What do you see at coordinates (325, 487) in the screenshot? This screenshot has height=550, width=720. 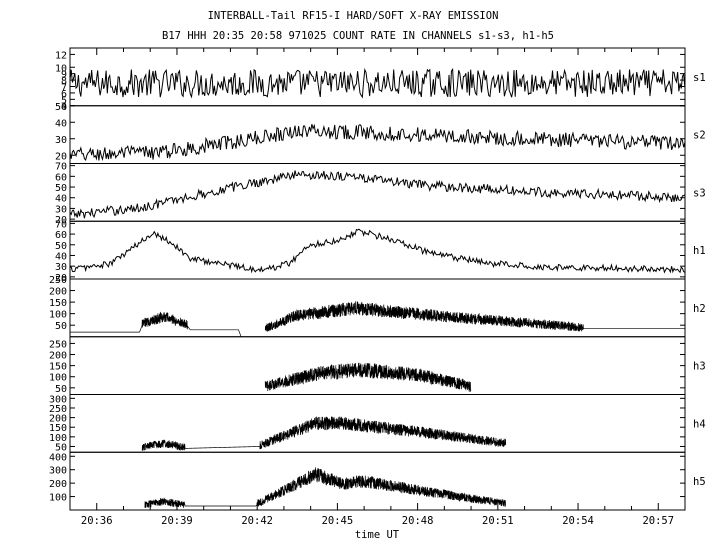 I see `series-line-h5` at bounding box center [325, 487].